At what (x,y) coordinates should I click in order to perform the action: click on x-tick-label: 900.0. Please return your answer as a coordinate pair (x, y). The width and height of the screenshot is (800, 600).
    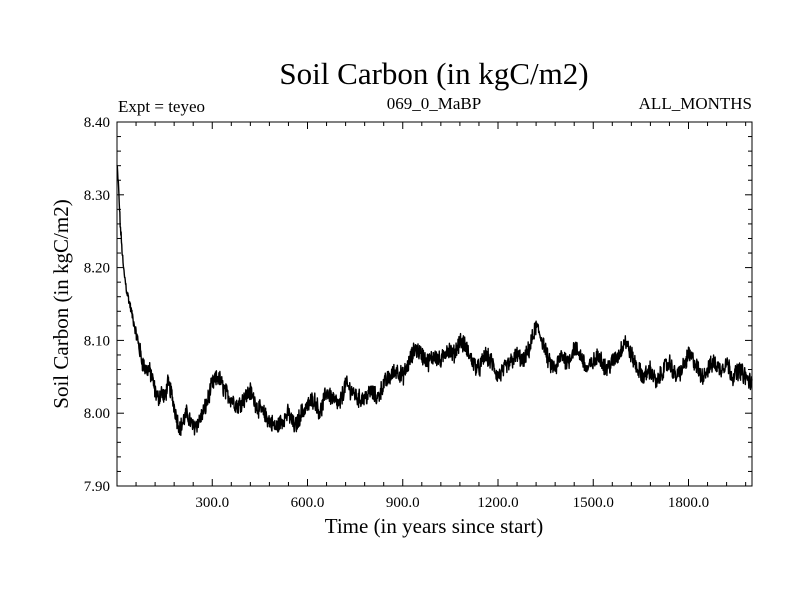
    Looking at the image, I should click on (403, 503).